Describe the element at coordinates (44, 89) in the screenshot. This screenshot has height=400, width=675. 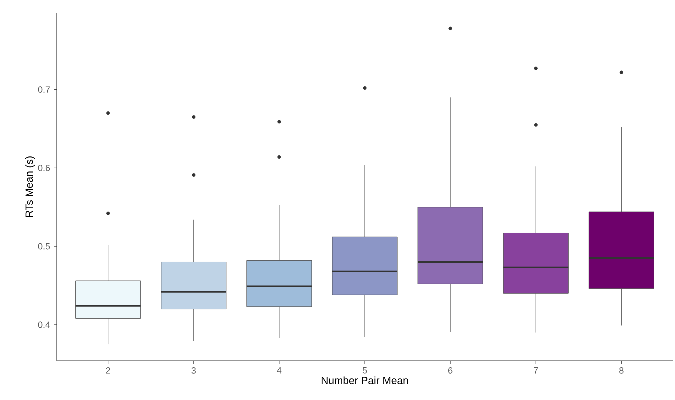
I see `y-tick-label: 0.7` at that location.